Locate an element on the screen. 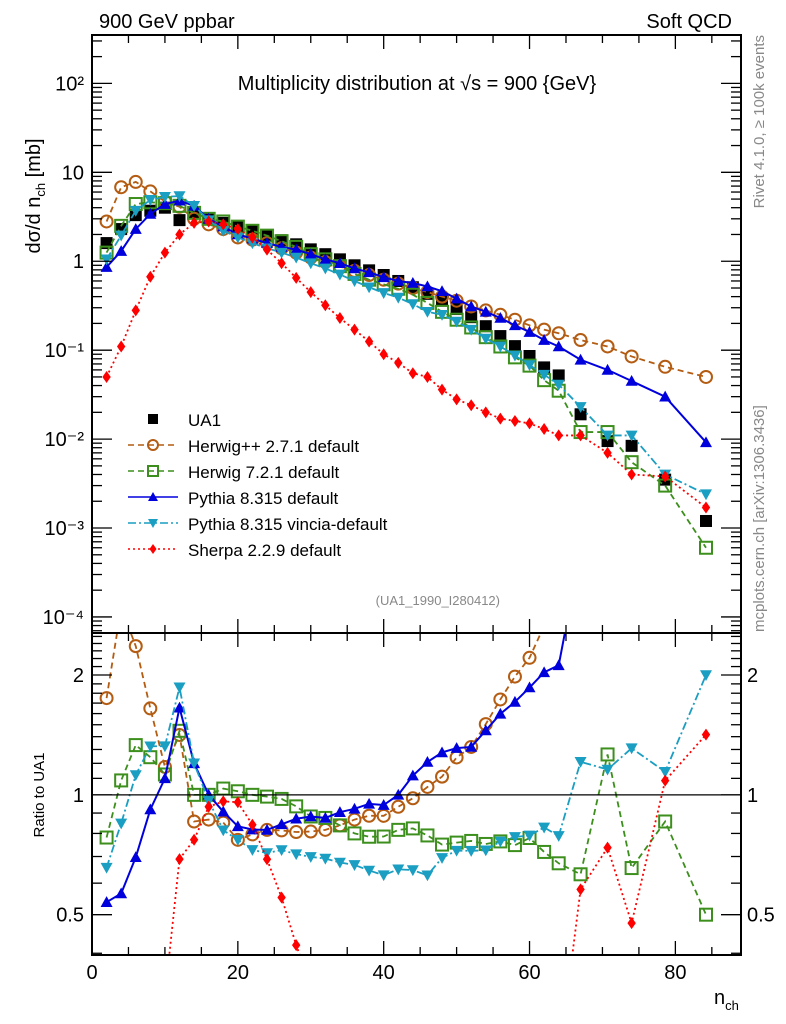 This screenshot has width=786, height=1024. legend-label: UA1 is located at coordinates (204, 420).